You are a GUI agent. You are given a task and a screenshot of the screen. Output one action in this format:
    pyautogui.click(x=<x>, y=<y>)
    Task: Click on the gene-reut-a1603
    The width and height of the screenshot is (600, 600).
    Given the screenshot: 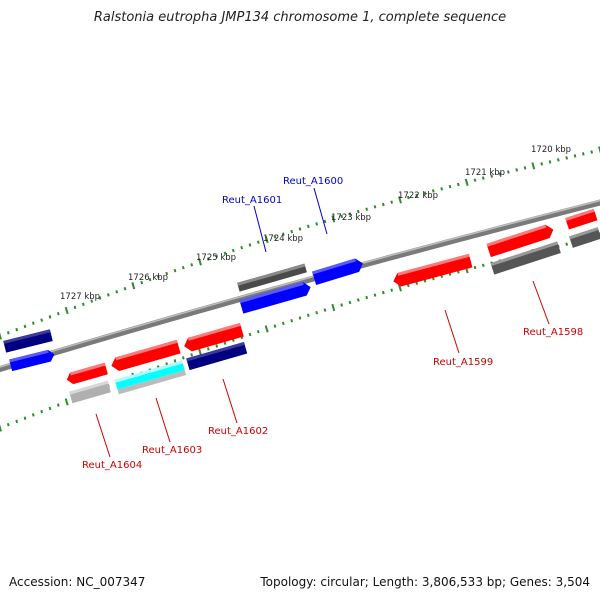 What is the action you would take?
    pyautogui.click(x=150, y=377)
    